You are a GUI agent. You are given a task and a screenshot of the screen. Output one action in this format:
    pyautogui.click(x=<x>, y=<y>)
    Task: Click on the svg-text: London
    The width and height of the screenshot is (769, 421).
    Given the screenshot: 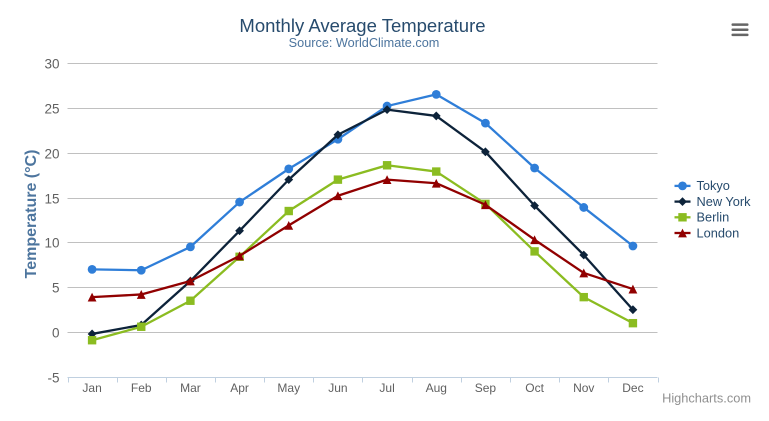 What is the action you would take?
    pyautogui.click(x=718, y=232)
    